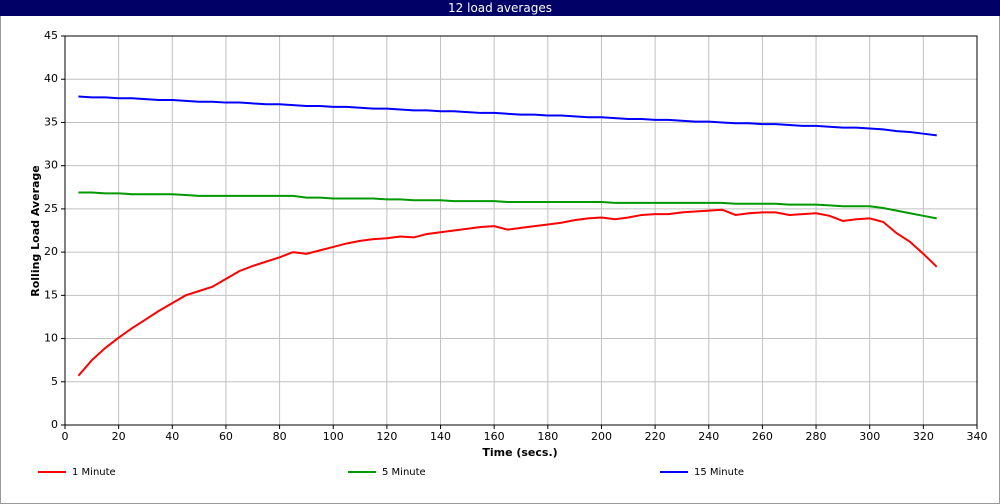  What do you see at coordinates (51, 251) in the screenshot?
I see `y-tick-label: 20` at bounding box center [51, 251].